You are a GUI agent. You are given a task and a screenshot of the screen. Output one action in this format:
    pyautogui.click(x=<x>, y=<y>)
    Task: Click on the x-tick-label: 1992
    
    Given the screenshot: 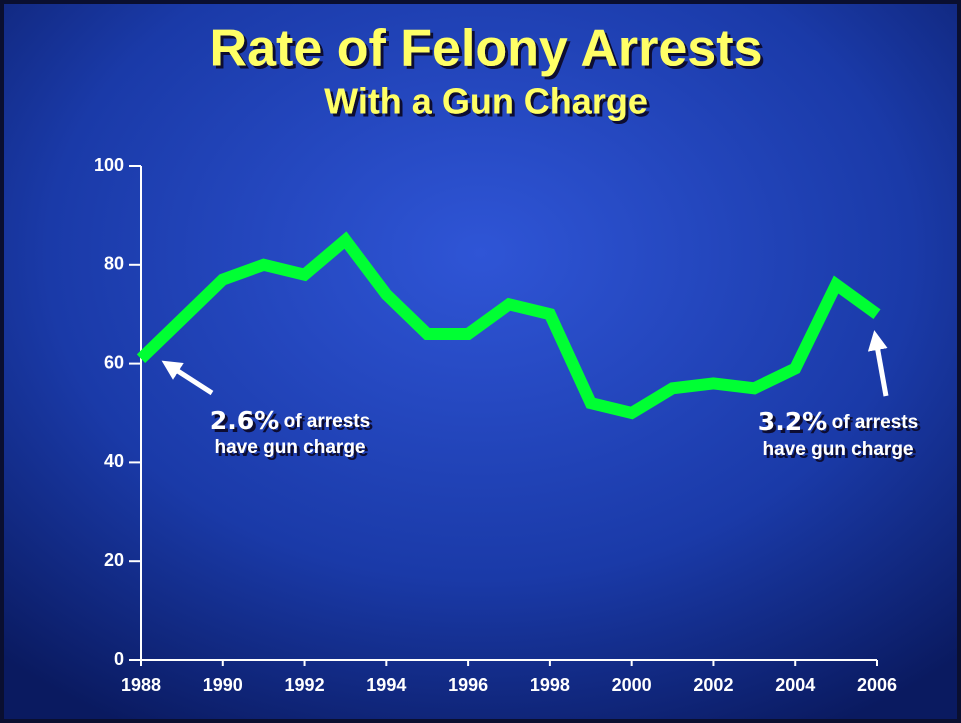 What is the action you would take?
    pyautogui.click(x=305, y=685)
    